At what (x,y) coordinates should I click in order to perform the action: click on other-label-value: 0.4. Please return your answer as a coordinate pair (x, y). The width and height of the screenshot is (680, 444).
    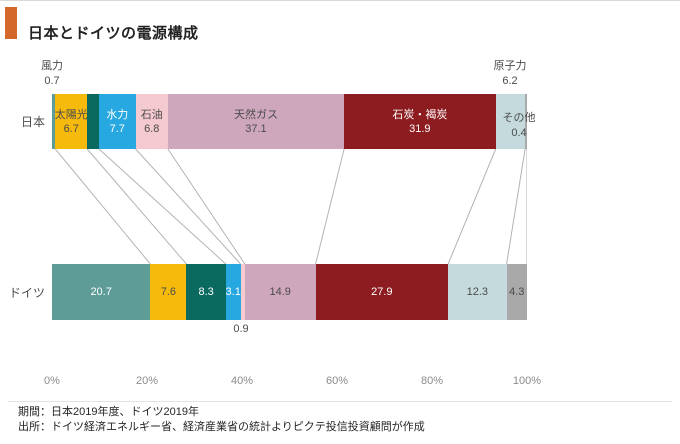
    Looking at the image, I should click on (519, 133).